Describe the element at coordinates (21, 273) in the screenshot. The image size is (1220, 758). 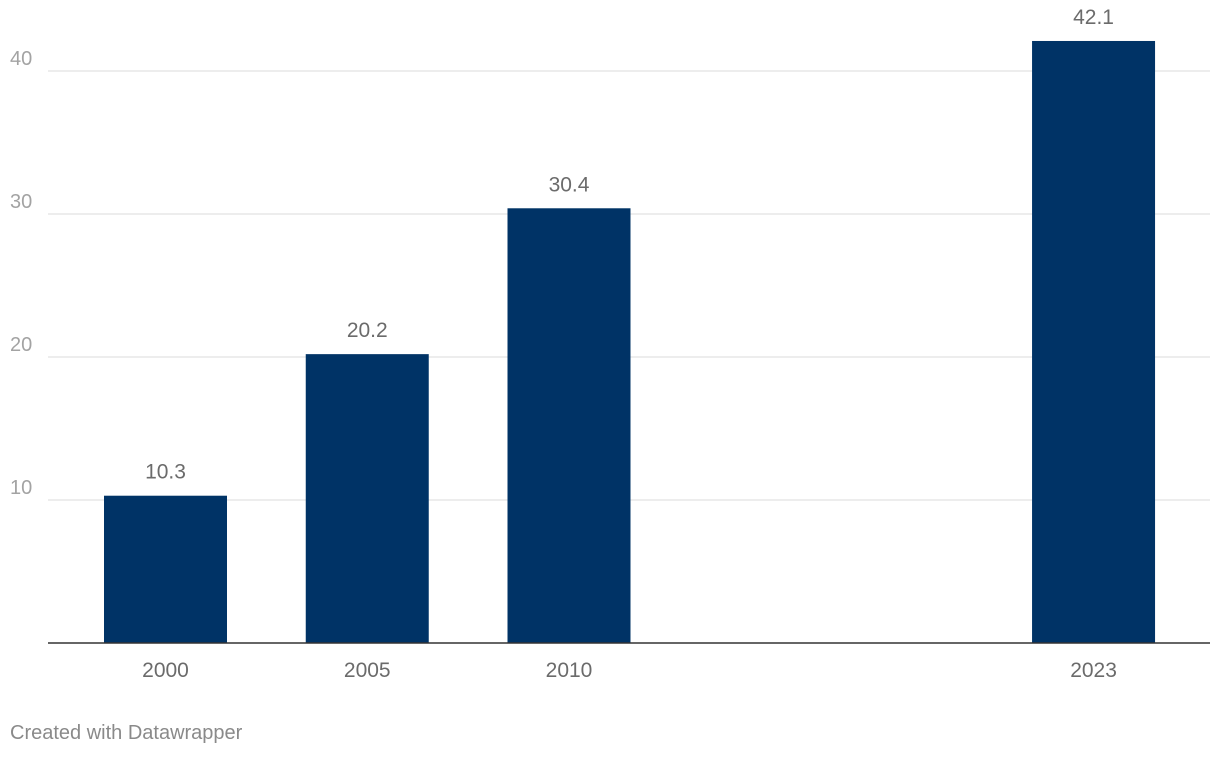
I see `y-axis-tick-labels: 10 20 30 40` at that location.